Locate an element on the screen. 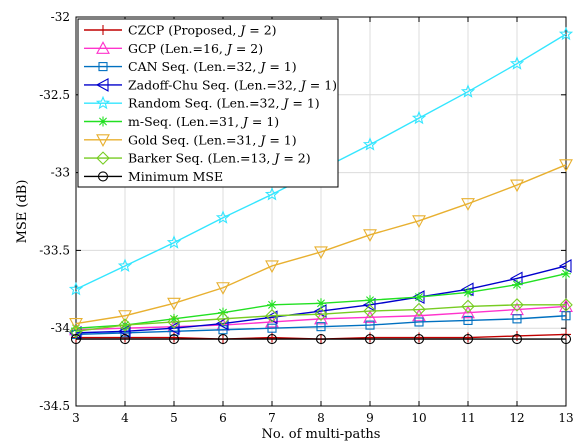 Image resolution: width=574 pixels, height=445 pixels. y-tick-label: -33 is located at coordinates (60, 173).